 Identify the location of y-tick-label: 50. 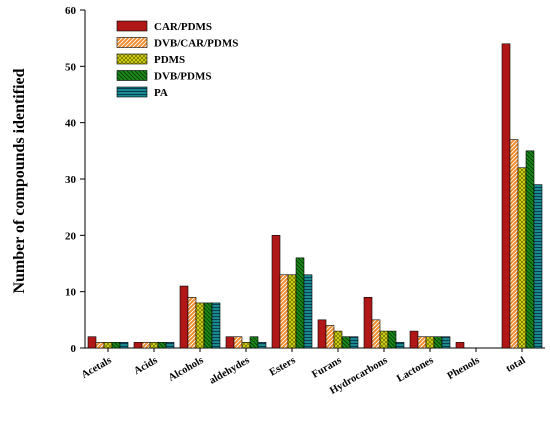
(71, 67).